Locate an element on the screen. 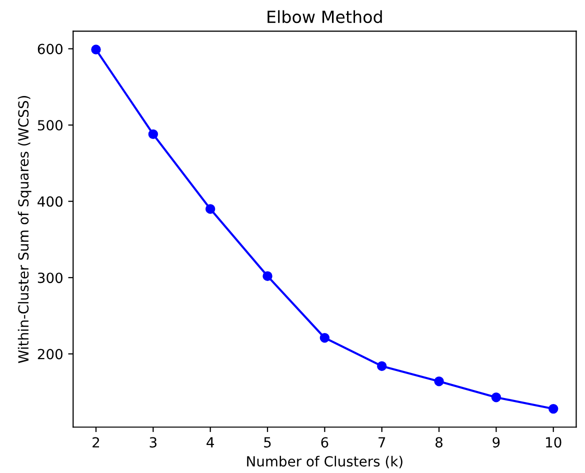 Image resolution: width=585 pixels, height=473 pixels. x-tick-label: 5 is located at coordinates (267, 442).